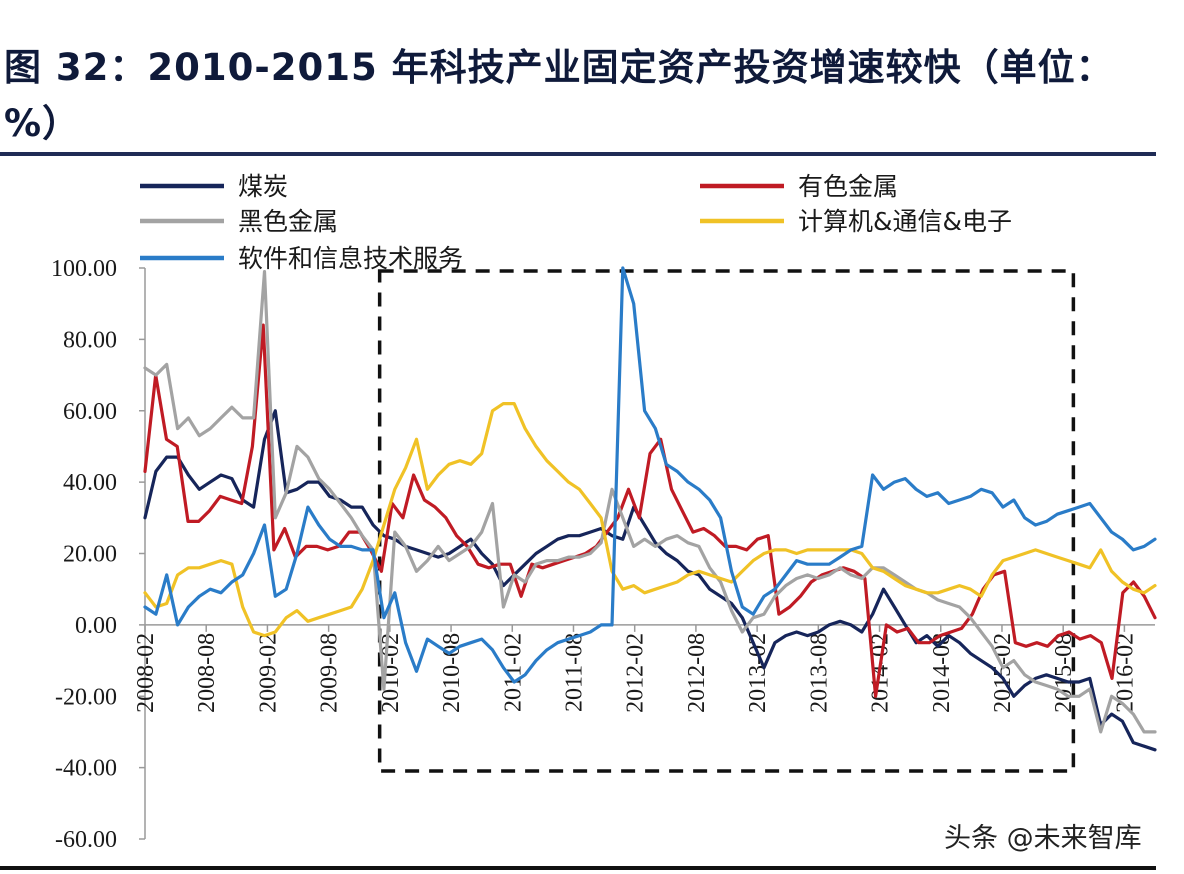 The height and width of the screenshot is (874, 1184). I want to click on x-tick-label: 2013-08, so click(819, 673).